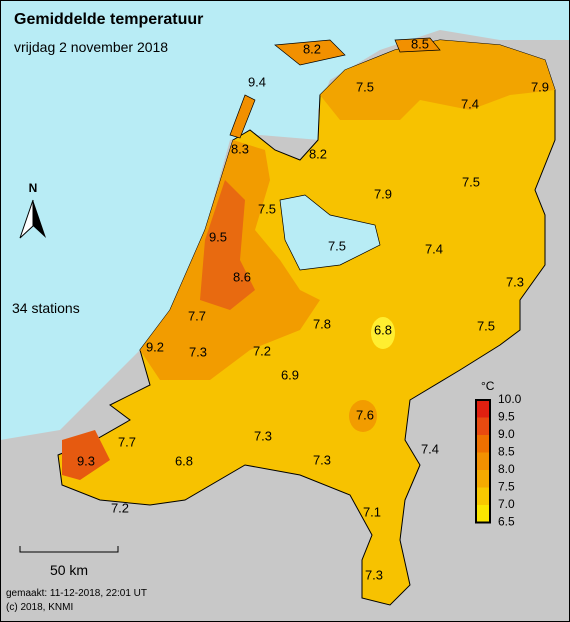 This screenshot has height=622, width=570. Describe the element at coordinates (91, 47) in the screenshot. I see `subtitle: vrijdag 2 november 2018` at that location.